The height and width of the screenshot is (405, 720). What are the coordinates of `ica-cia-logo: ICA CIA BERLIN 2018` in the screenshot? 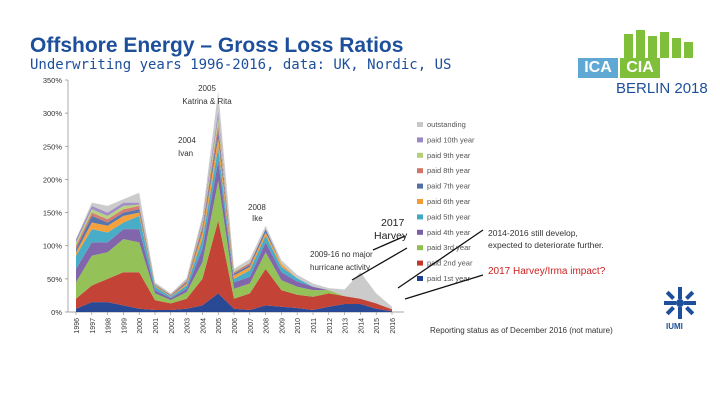 It's located at (643, 63).